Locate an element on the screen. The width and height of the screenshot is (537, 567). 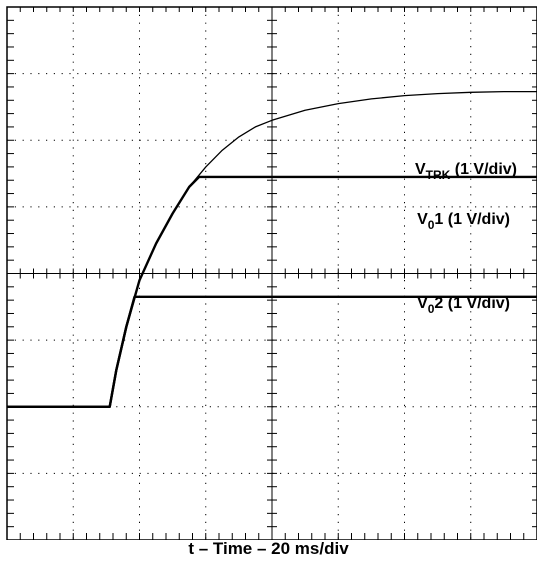
x-axis-label: t – Time – 20 ms/div is located at coordinates (268, 548).